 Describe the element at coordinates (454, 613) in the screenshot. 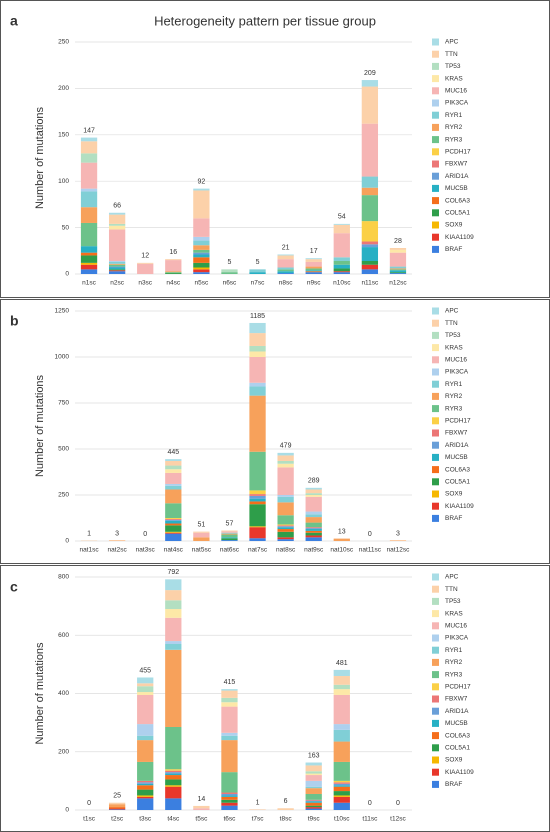

I see `legend-label: KRAS` at that location.